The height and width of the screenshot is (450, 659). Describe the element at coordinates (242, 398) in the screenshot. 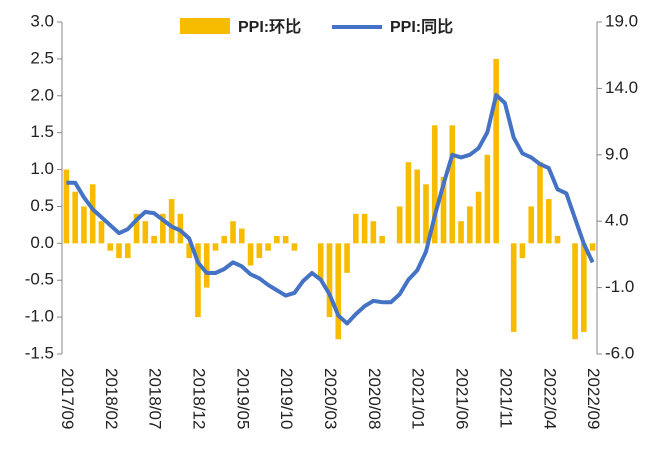

I see `x-tick-label: 2019/05` at that location.